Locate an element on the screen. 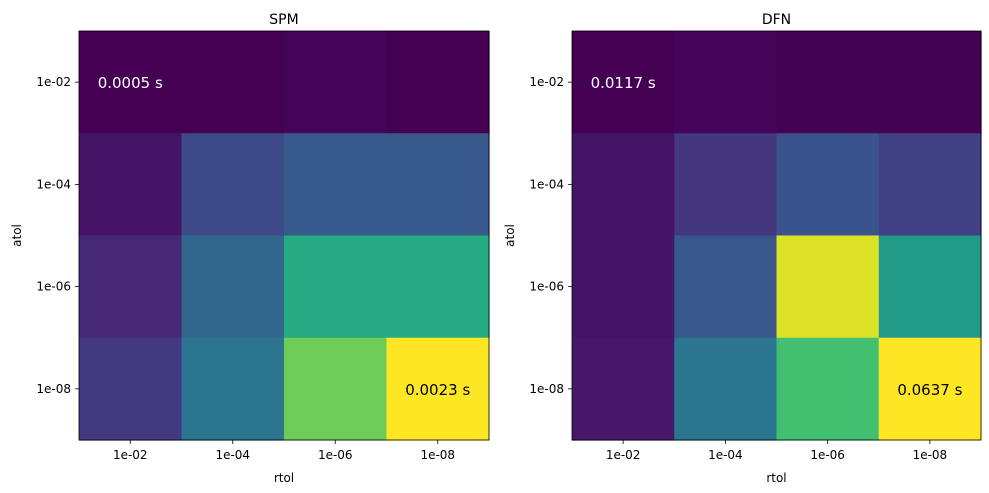 This screenshot has height=493, width=989. chart-title: DFN is located at coordinates (776, 20).